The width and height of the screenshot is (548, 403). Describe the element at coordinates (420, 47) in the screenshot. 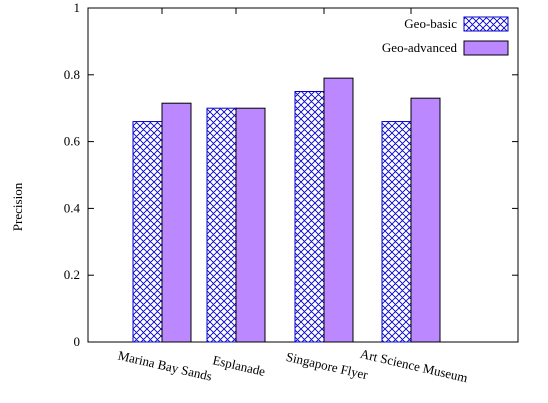

I see `legend-label: Geo-advanced` at that location.